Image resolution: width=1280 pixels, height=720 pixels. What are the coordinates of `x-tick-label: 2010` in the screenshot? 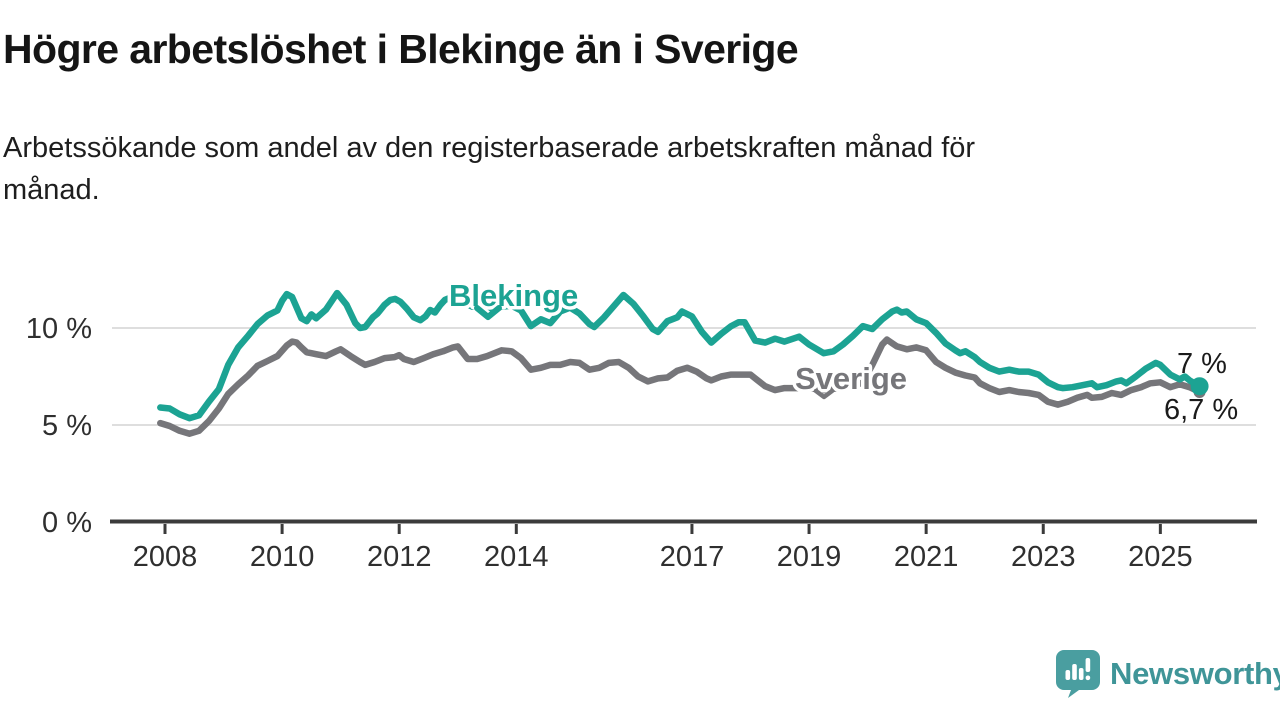 It's located at (282, 557).